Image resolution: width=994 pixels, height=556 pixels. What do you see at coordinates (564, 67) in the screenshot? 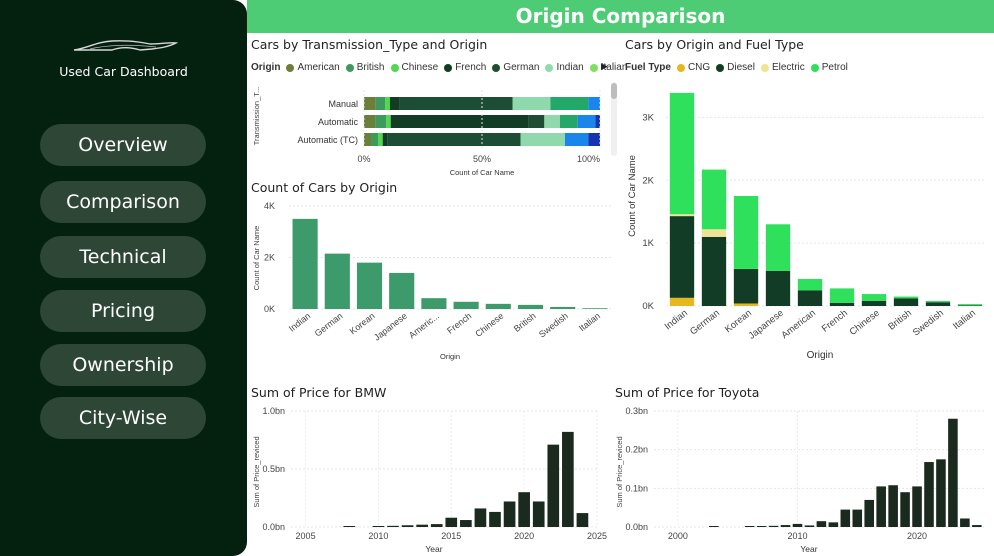
I see `origin-legend-item-indian: Indian` at bounding box center [564, 67].